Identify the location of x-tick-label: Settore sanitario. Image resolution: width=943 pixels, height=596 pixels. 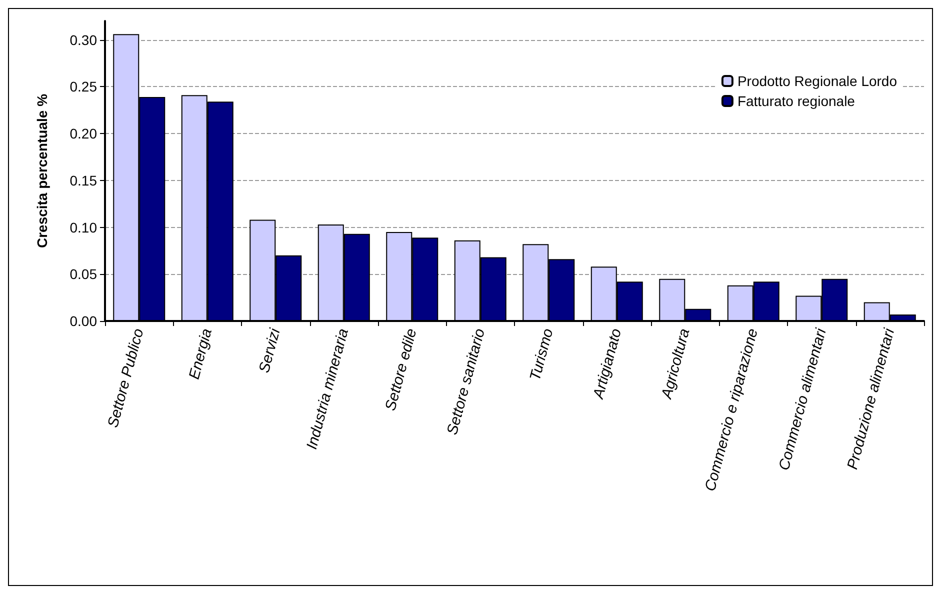
(466, 381).